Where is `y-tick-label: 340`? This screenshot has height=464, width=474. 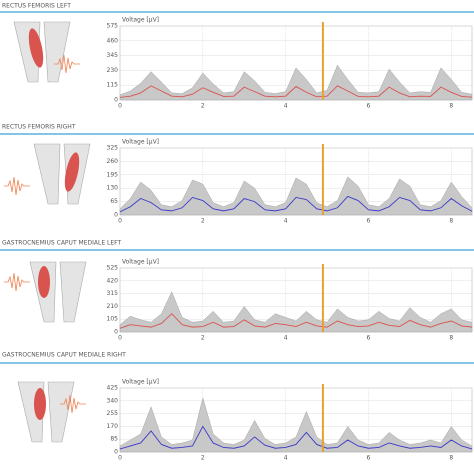
y-tick-label: 340 is located at coordinates (113, 400).